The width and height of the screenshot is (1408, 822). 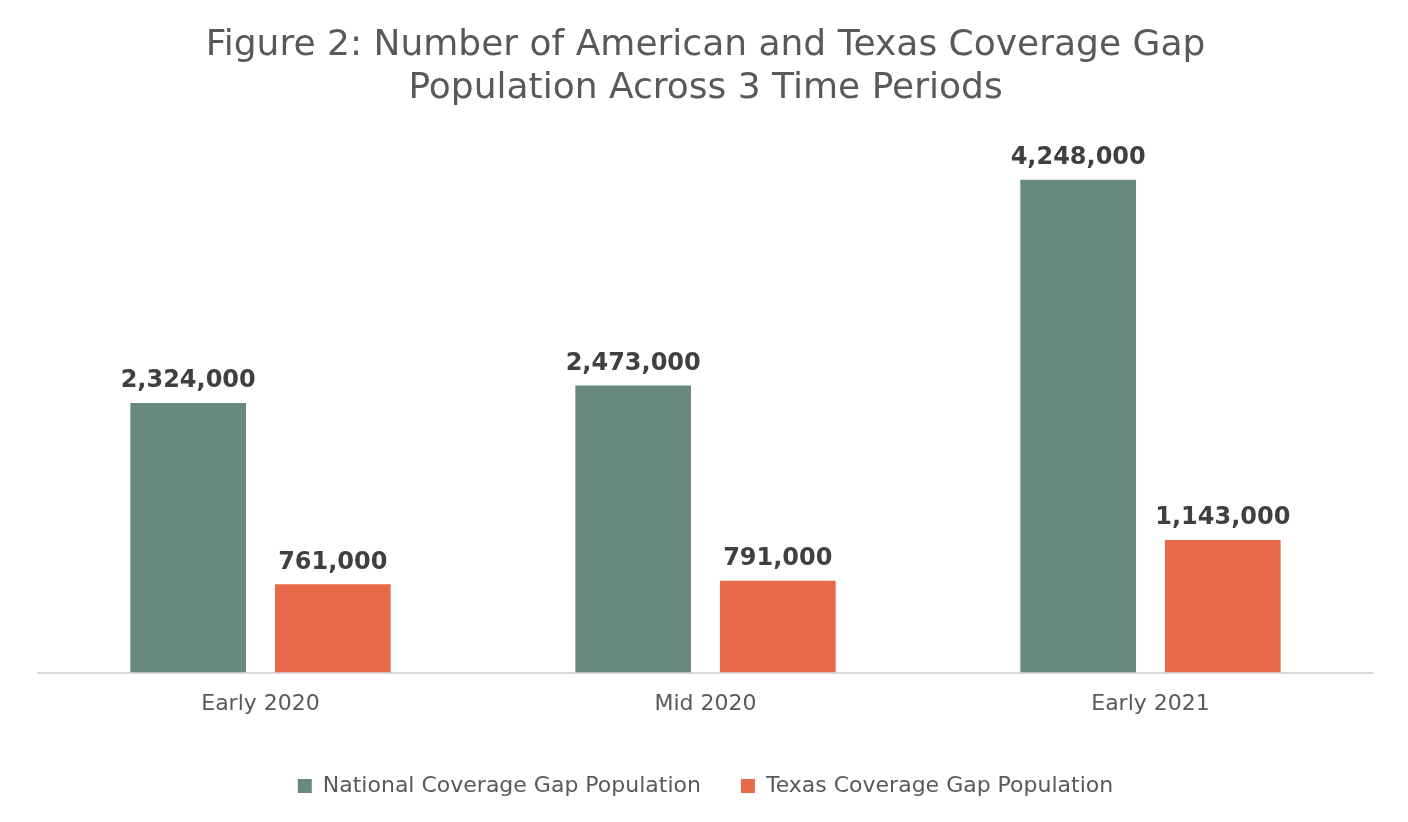 What do you see at coordinates (1150, 702) in the screenshot?
I see `x-tick-label: Early 2021` at bounding box center [1150, 702].